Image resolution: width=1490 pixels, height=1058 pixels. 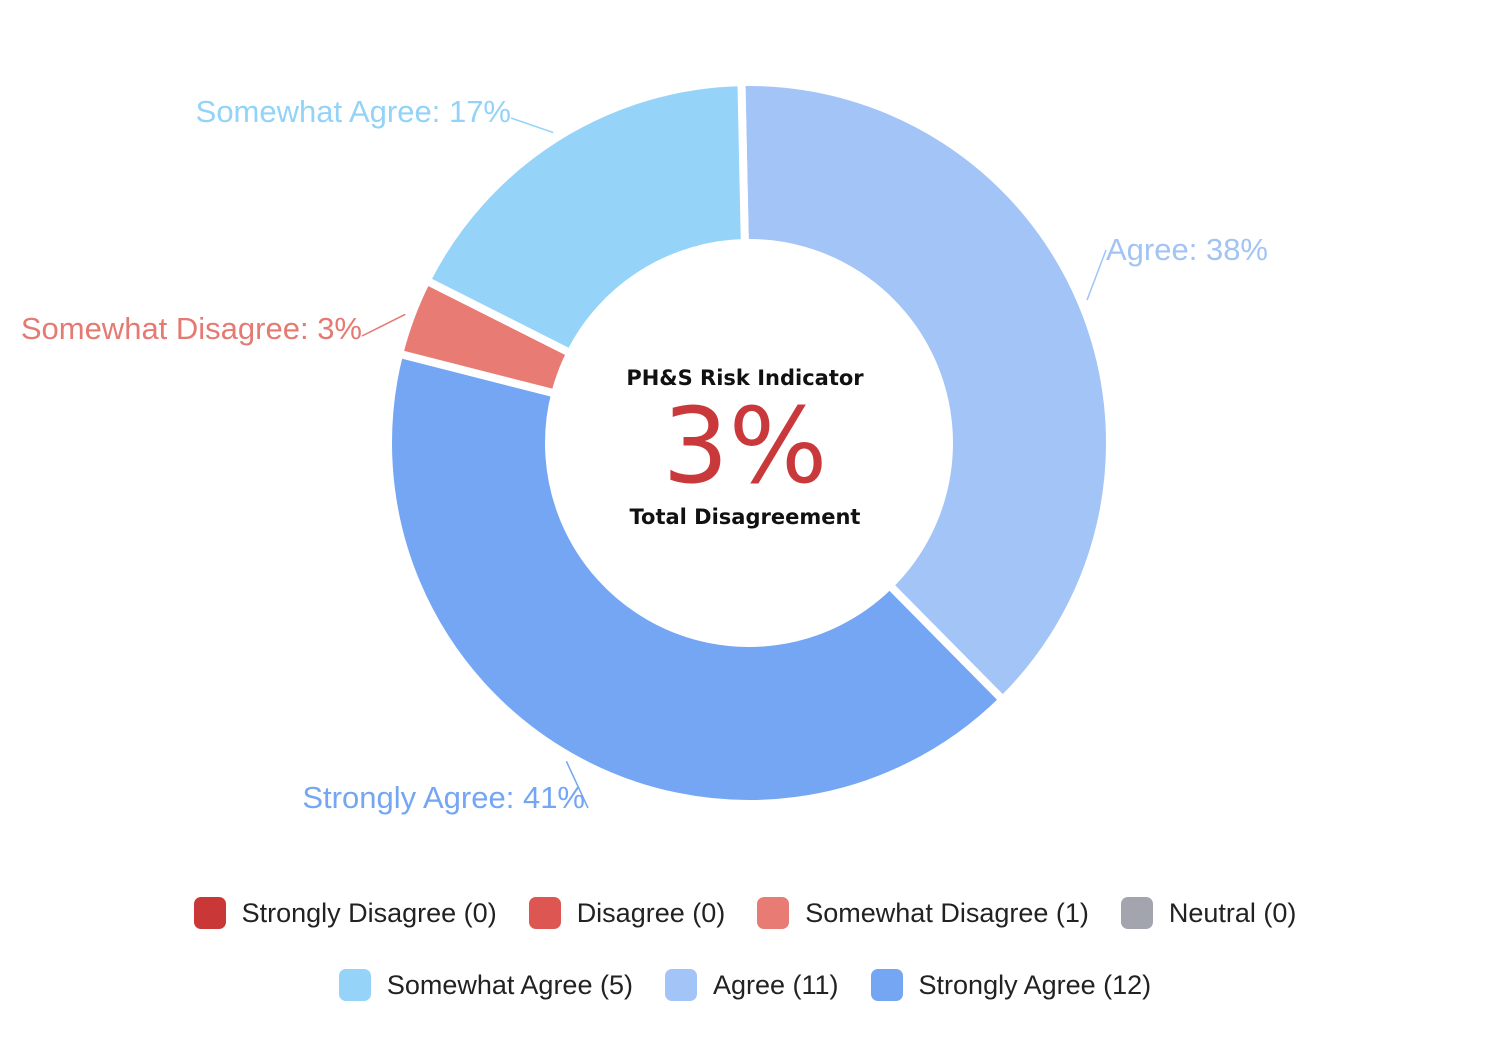 I want to click on slice-label-somewhat-agree: Somewhat Agree: 17%, so click(x=353, y=111).